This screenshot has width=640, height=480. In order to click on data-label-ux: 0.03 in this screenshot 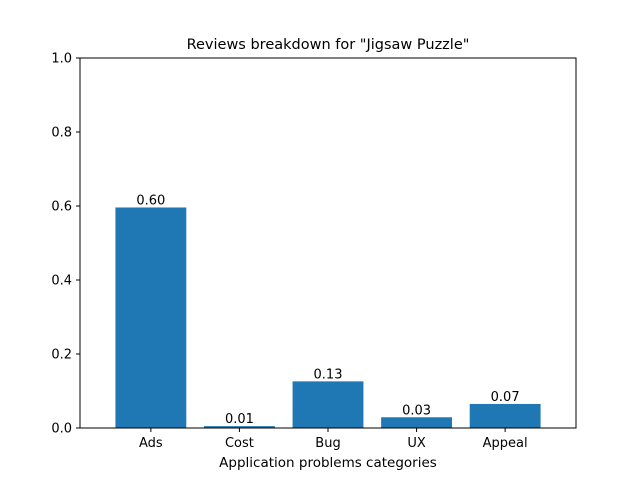, I will do `click(416, 410)`.